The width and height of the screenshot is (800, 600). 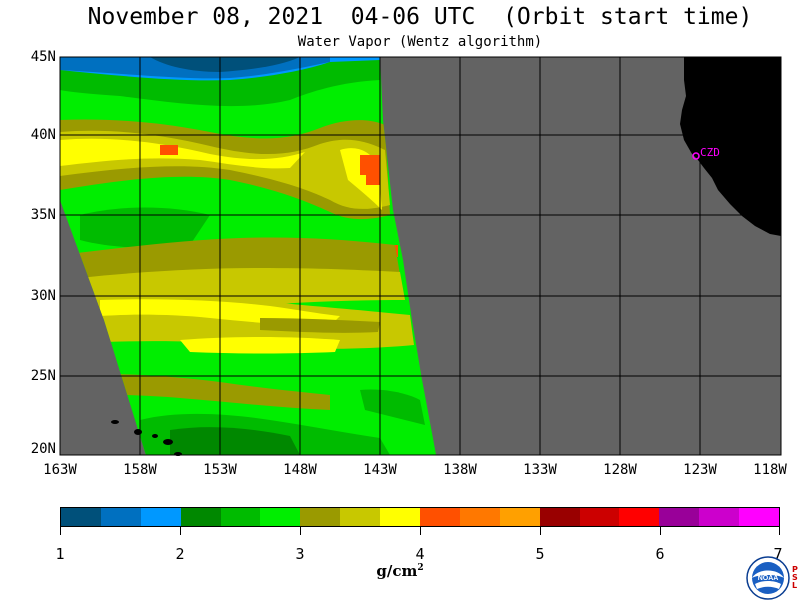 I want to click on lon-label-153w: 153W, so click(x=220, y=470).